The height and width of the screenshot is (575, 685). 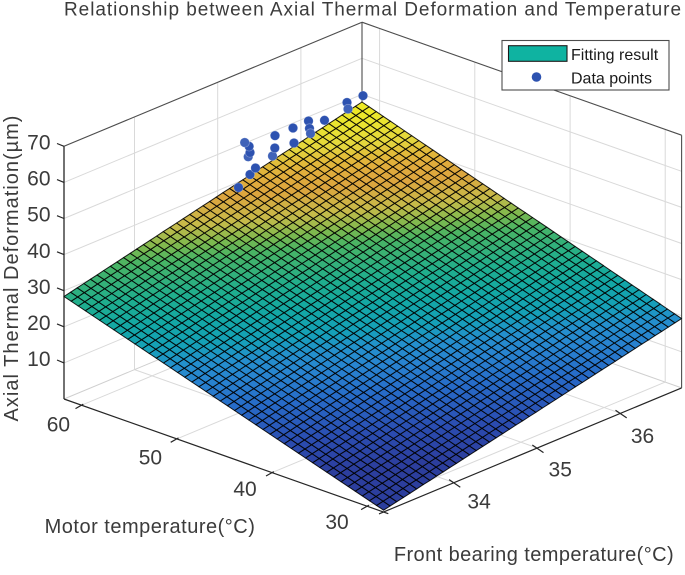 I want to click on svg-text: 70, so click(x=38, y=143).